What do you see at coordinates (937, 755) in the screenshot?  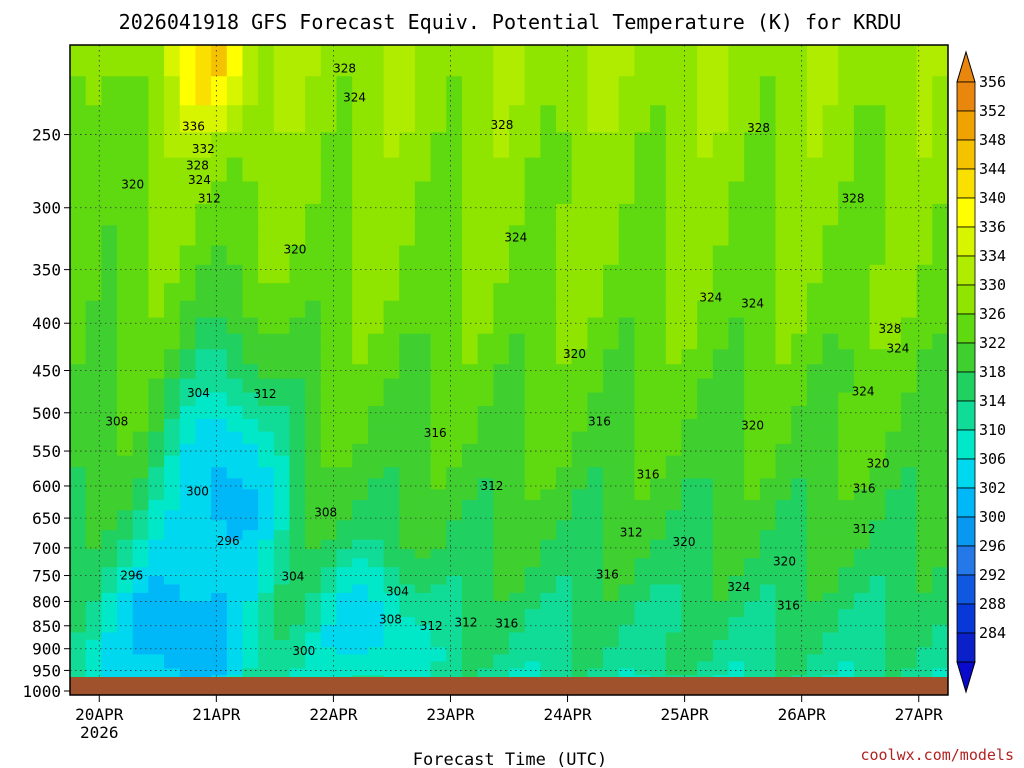 I see `credit-text: coolwx.com/models` at bounding box center [937, 755].